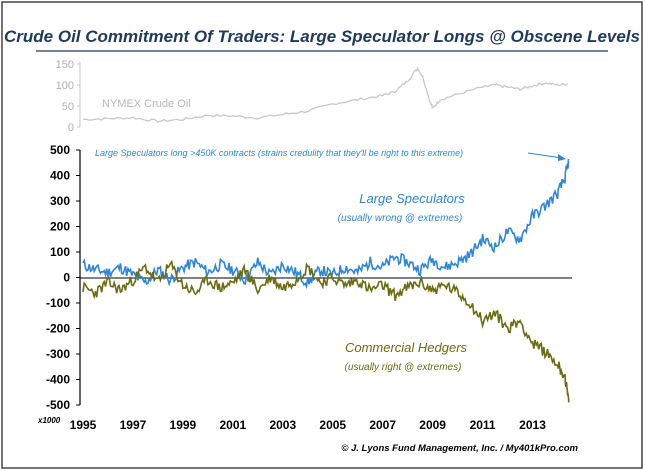 This screenshot has width=645, height=471. What do you see at coordinates (146, 104) in the screenshot?
I see `crude-series-label: NYMEX Crude Oil` at bounding box center [146, 104].